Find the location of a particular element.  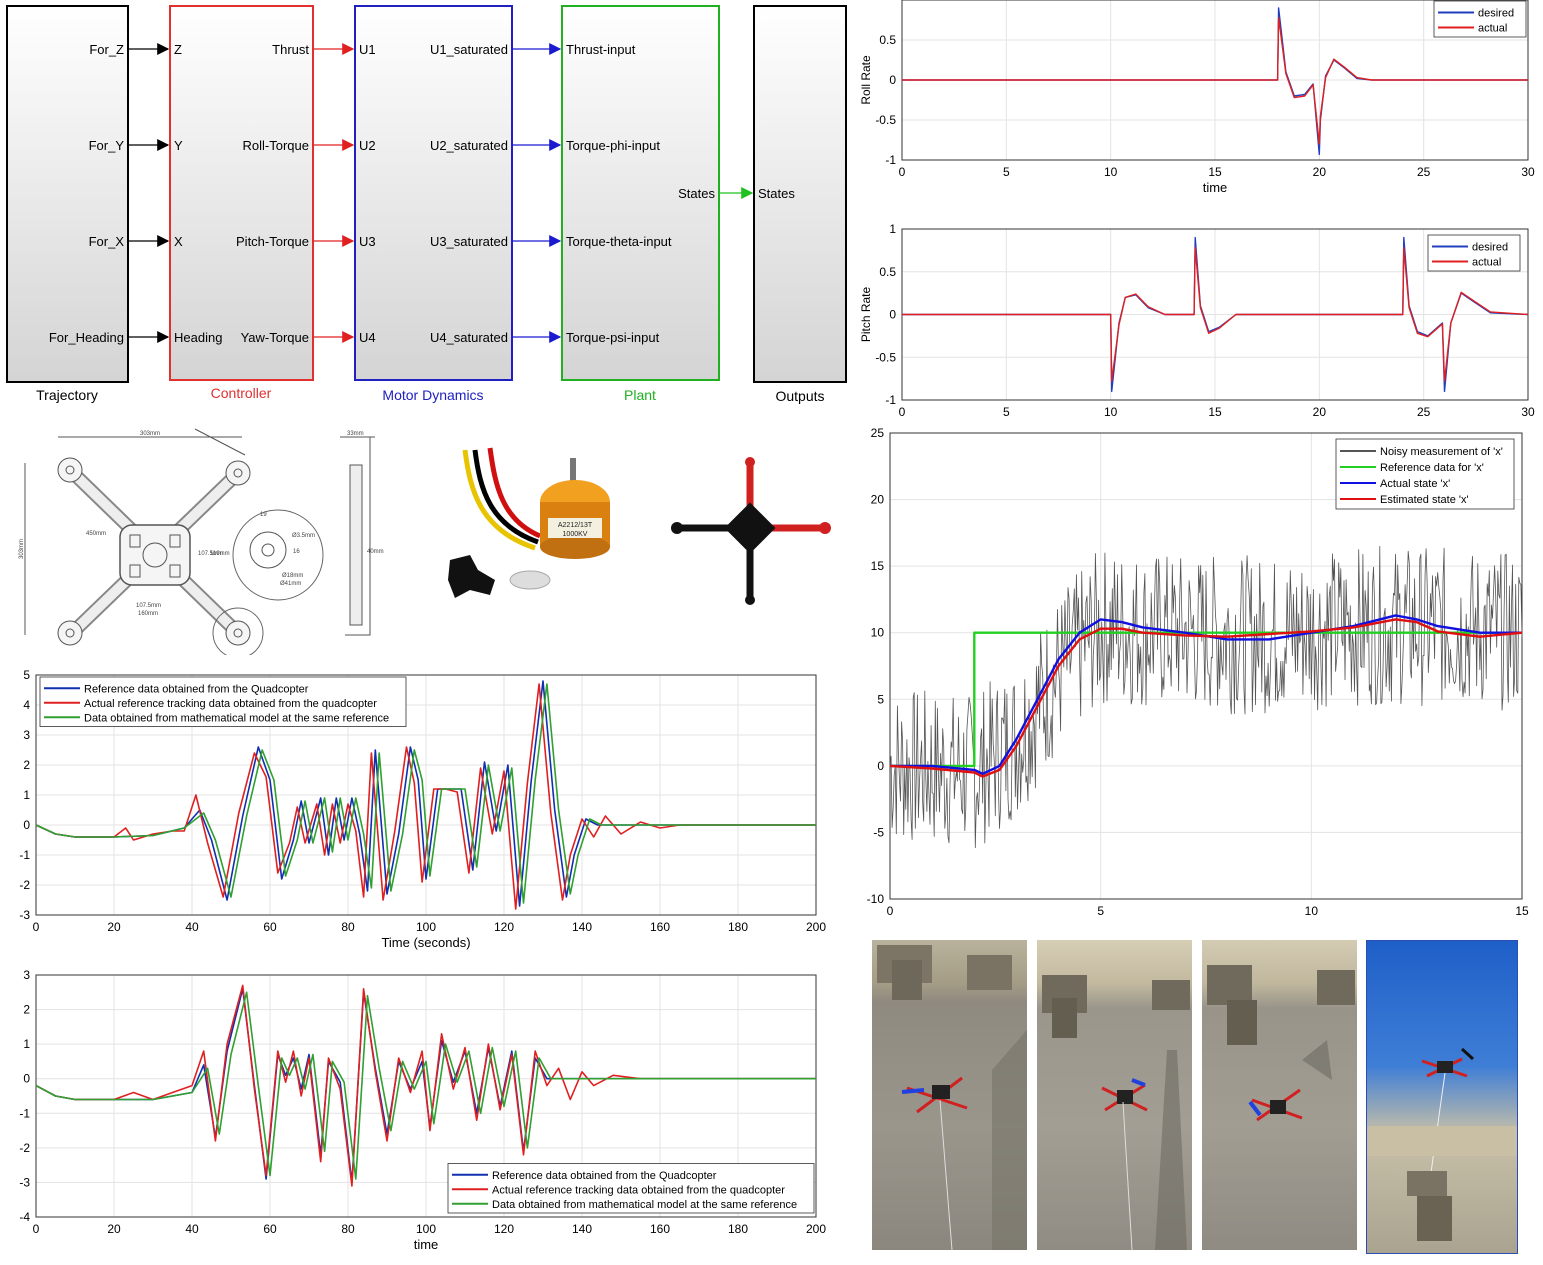

legend-entry-label: desired is located at coordinates (1496, 14).